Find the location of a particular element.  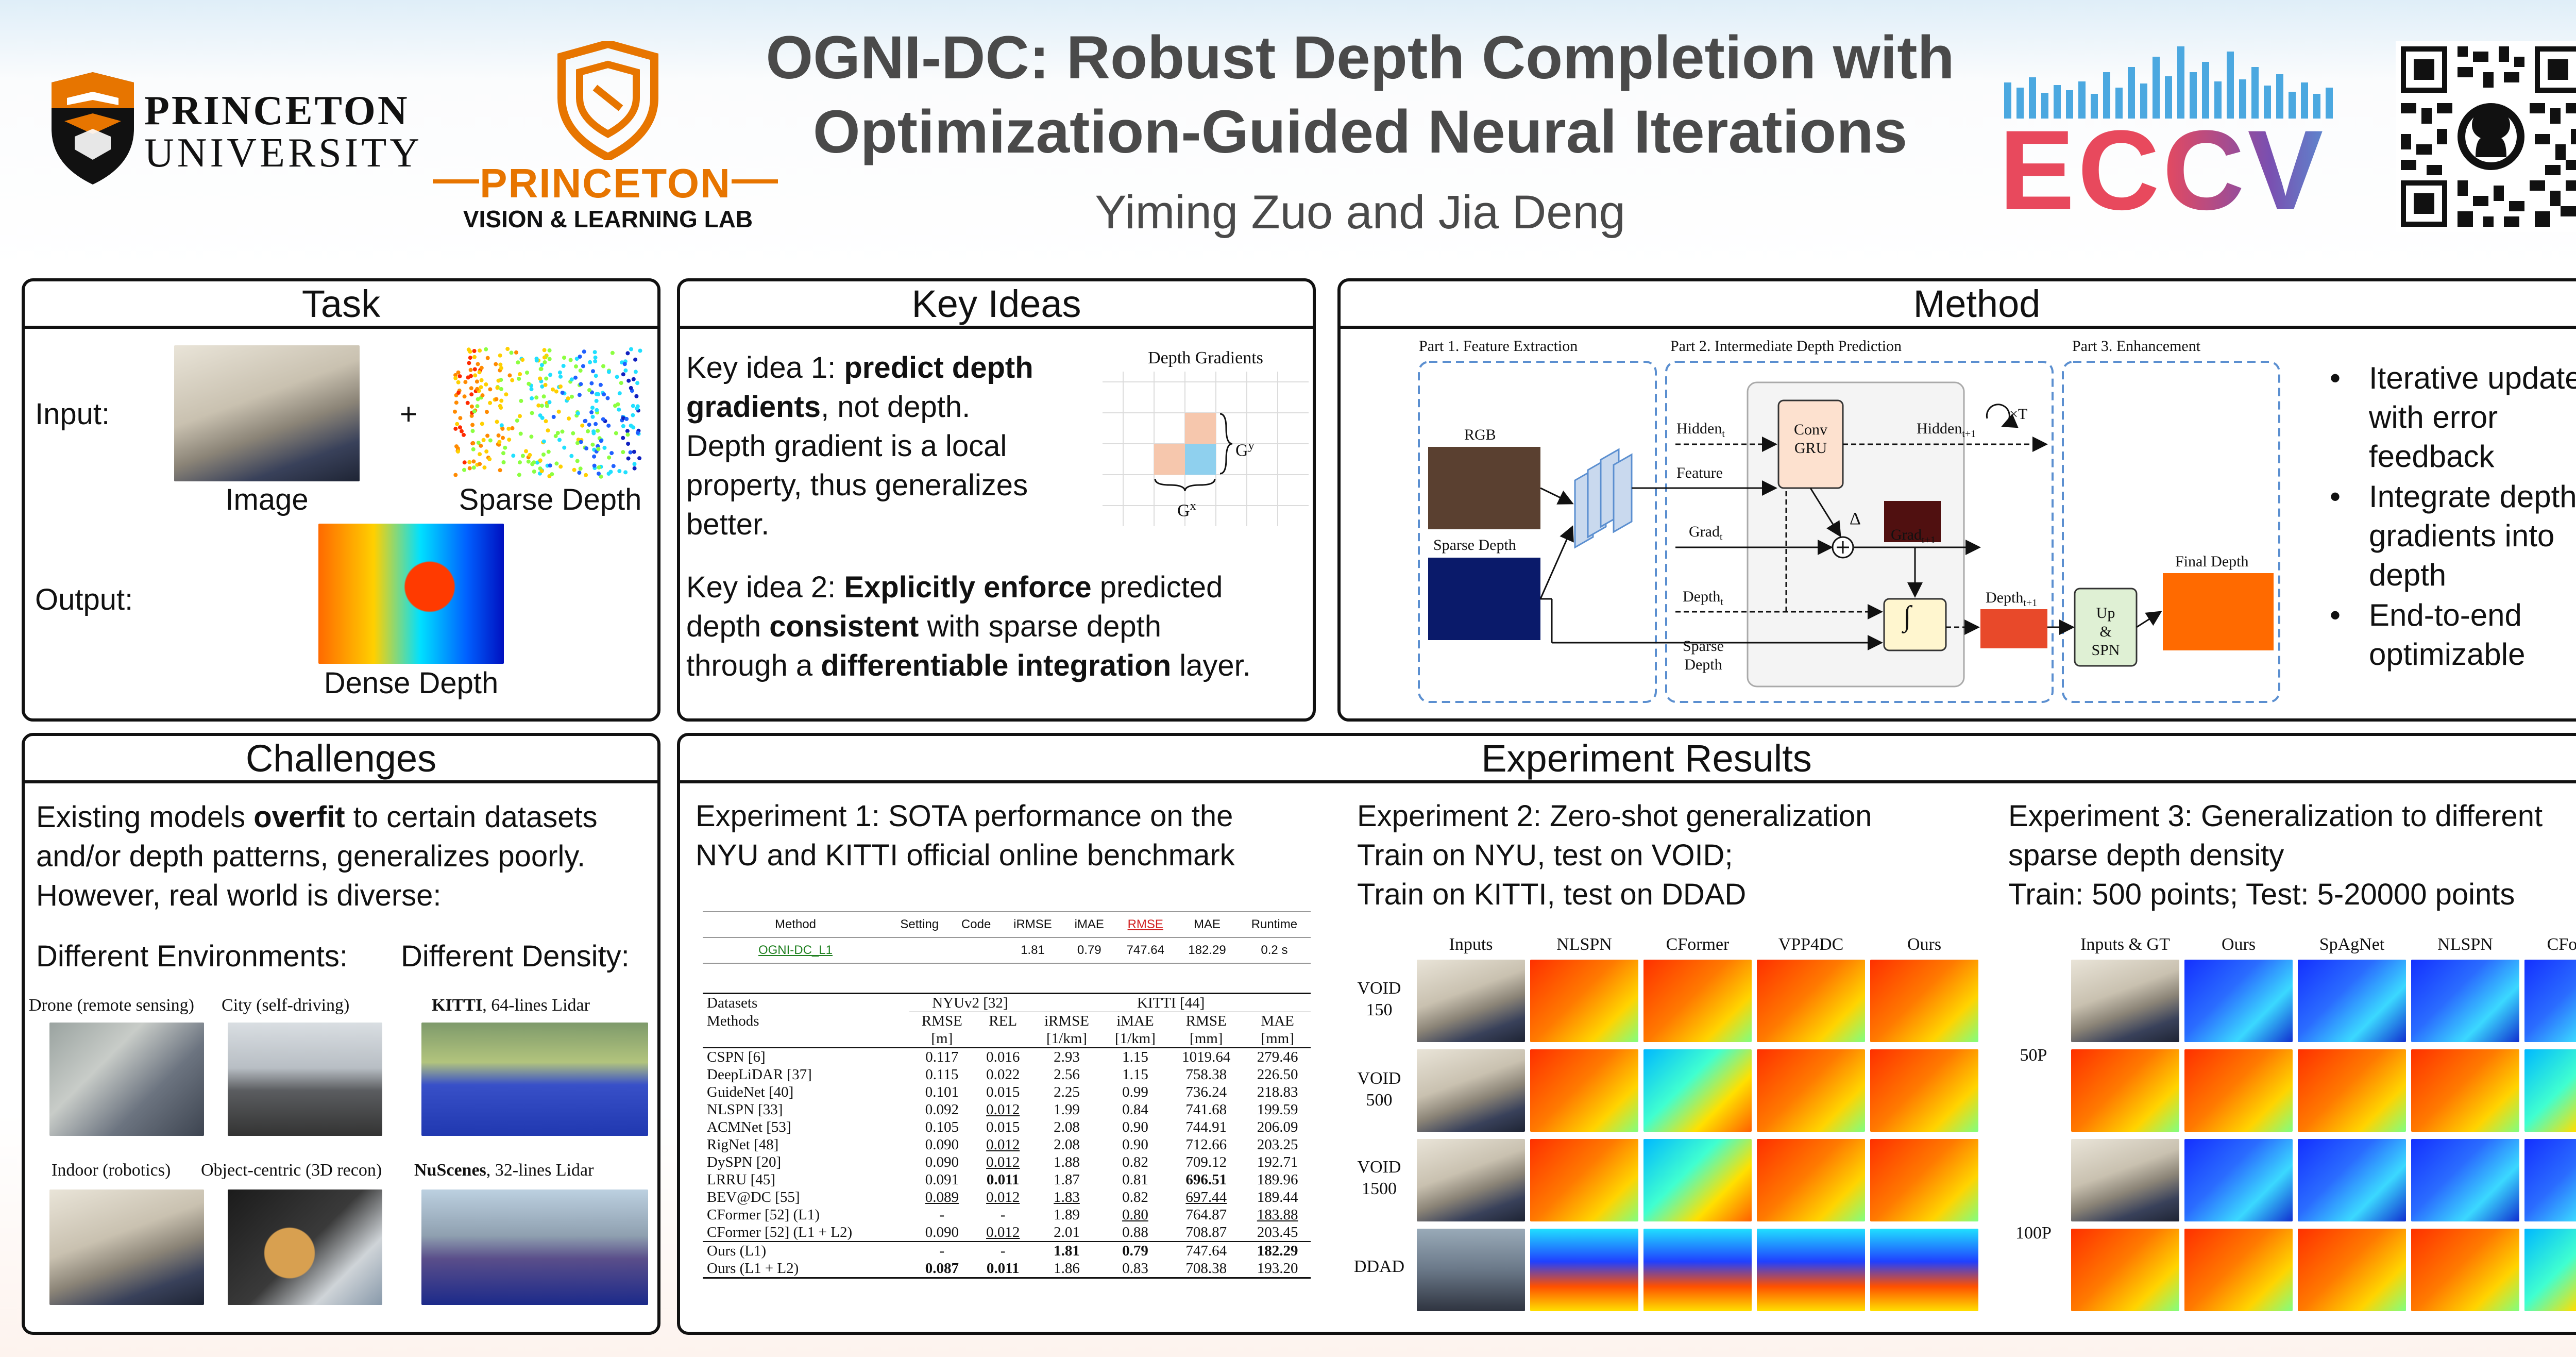

table-row-cell: 182.29 is located at coordinates (1277, 1251).